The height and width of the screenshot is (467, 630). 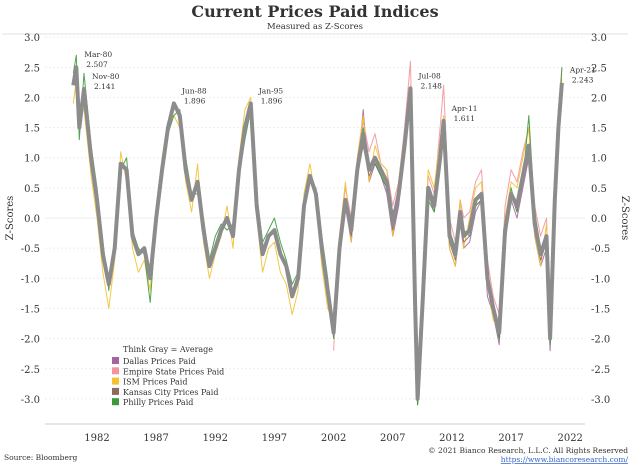 What do you see at coordinates (464, 108) in the screenshot?
I see `annotation-date: Apr-11` at bounding box center [464, 108].